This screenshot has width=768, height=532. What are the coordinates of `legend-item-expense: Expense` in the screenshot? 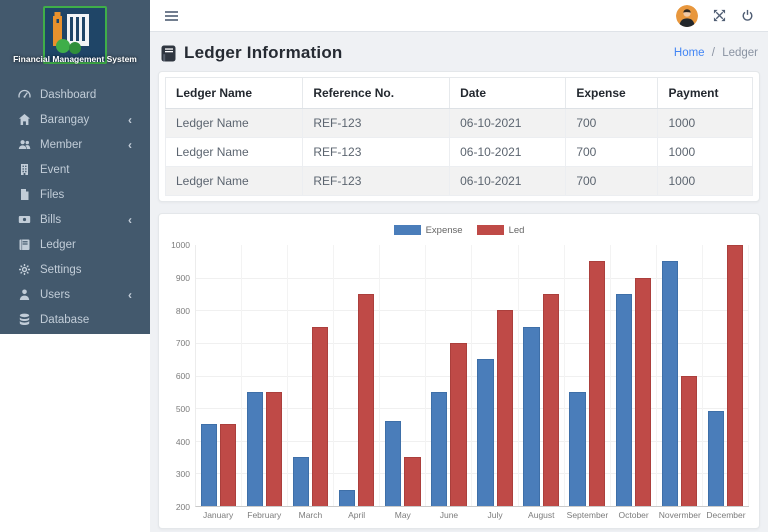 It's located at (428, 230).